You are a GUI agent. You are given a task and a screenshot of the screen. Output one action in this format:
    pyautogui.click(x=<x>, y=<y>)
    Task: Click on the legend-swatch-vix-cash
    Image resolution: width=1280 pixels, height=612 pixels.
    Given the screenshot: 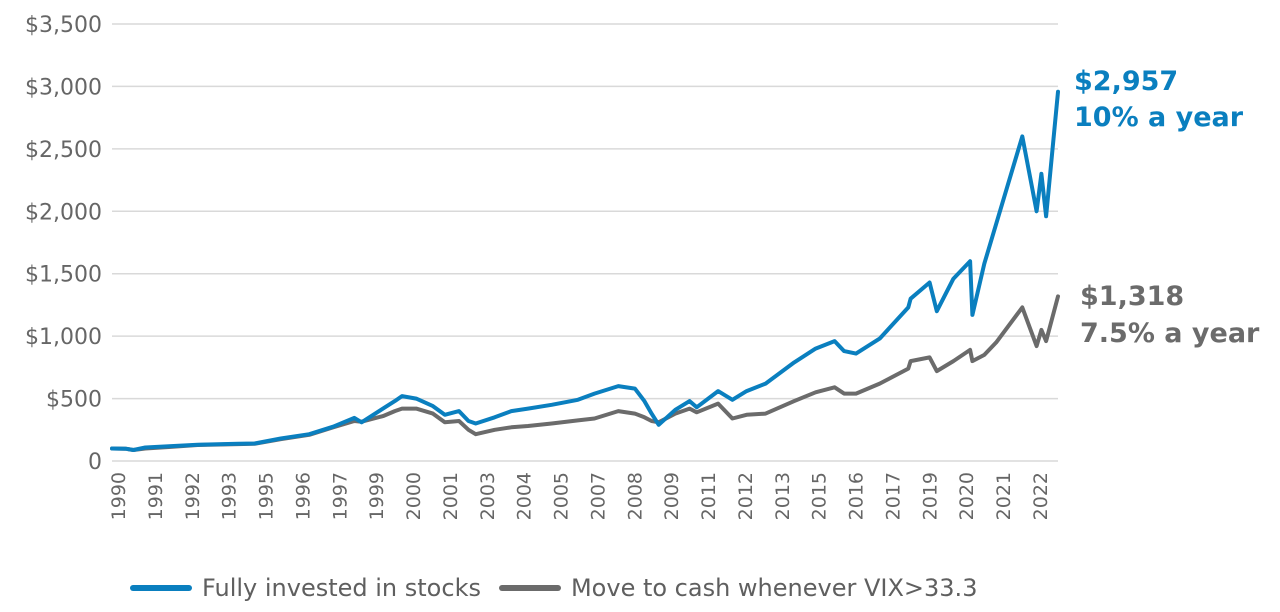 What is the action you would take?
    pyautogui.click(x=529, y=588)
    